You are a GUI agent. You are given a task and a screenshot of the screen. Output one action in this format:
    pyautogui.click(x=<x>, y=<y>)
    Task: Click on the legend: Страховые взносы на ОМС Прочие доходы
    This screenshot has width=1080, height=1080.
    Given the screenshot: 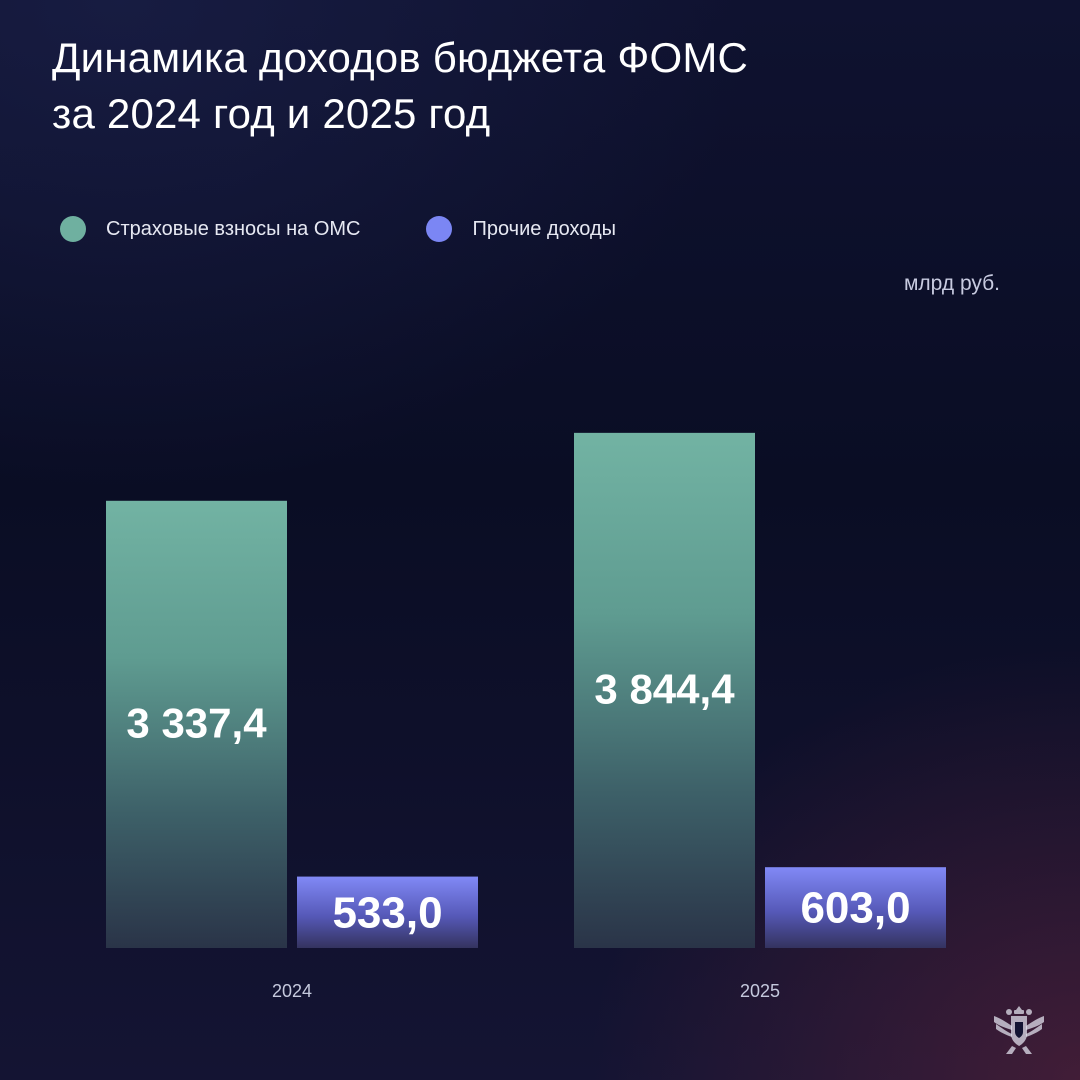 What is the action you would take?
    pyautogui.click(x=338, y=229)
    